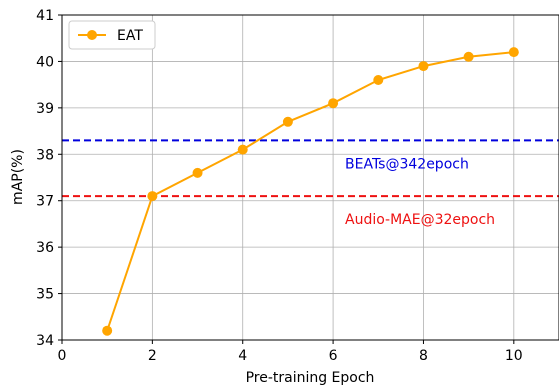 Image resolution: width=559 pixels, height=386 pixels. I want to click on x-axis-ticks: 0 2 4 6 8 10, so click(290, 352).